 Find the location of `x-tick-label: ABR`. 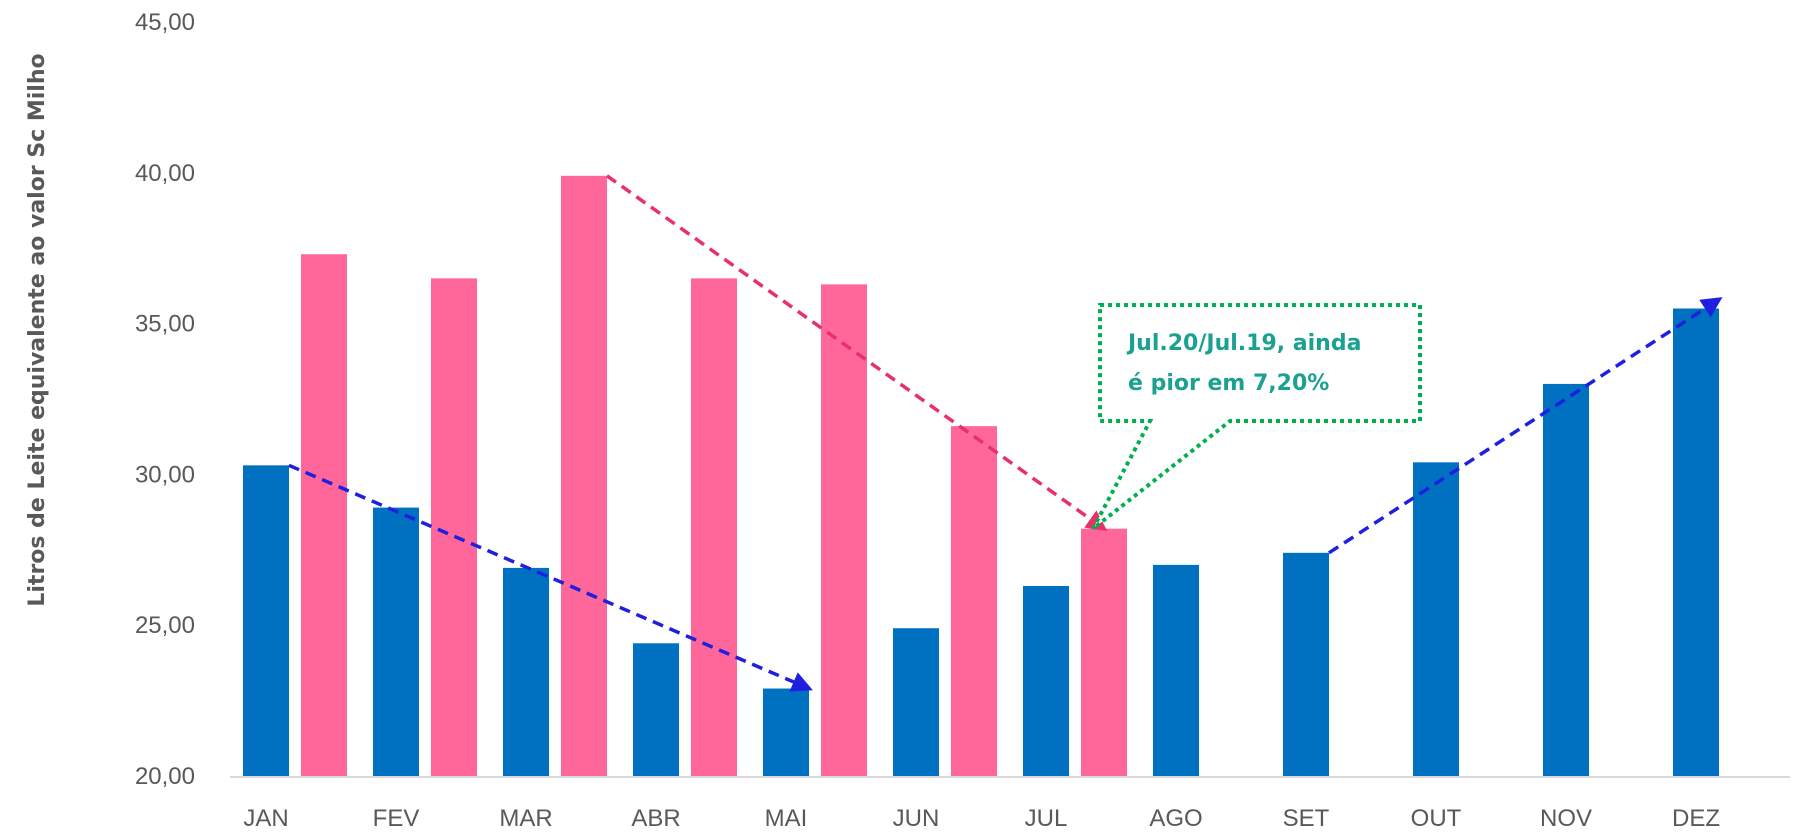

x-tick-label: ABR is located at coordinates (655, 818).